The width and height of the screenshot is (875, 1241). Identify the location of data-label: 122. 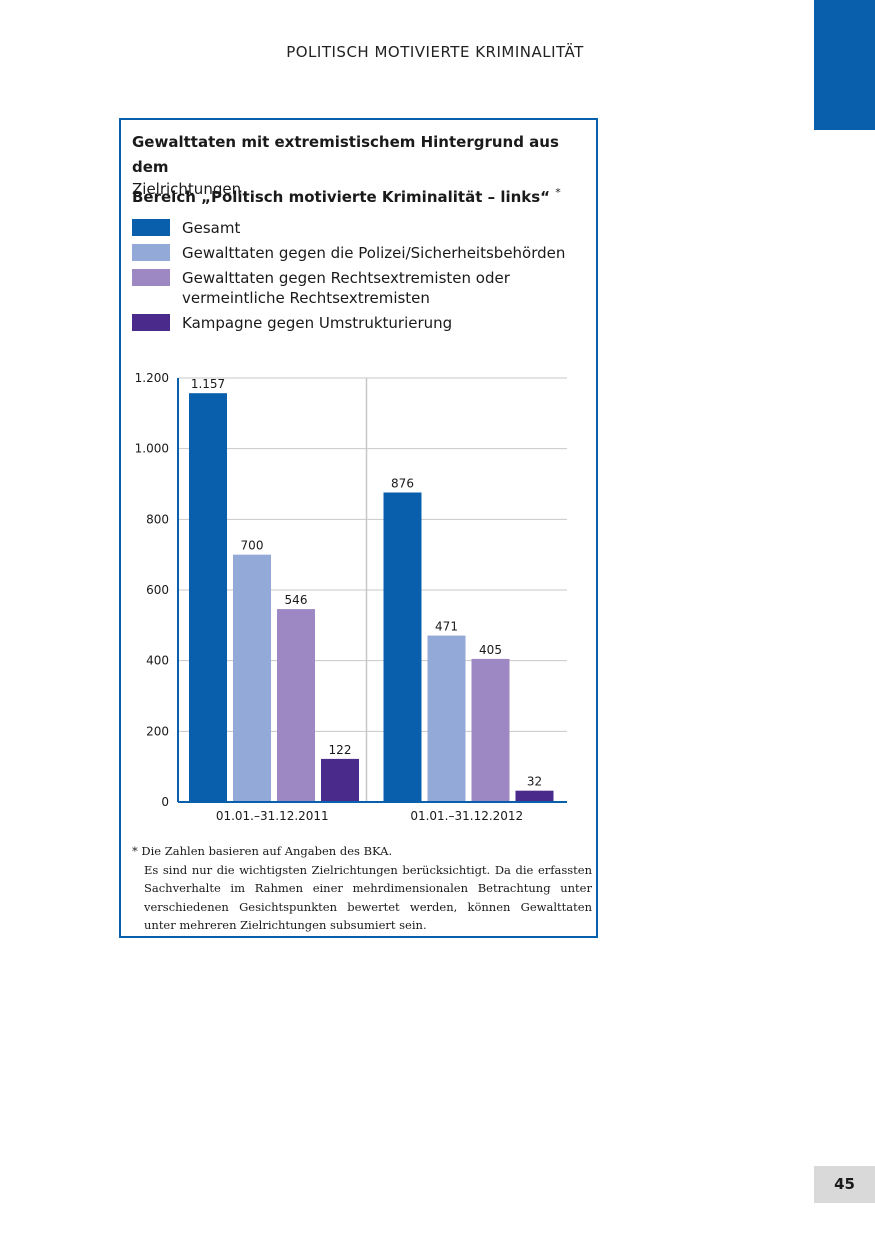
(340, 750).